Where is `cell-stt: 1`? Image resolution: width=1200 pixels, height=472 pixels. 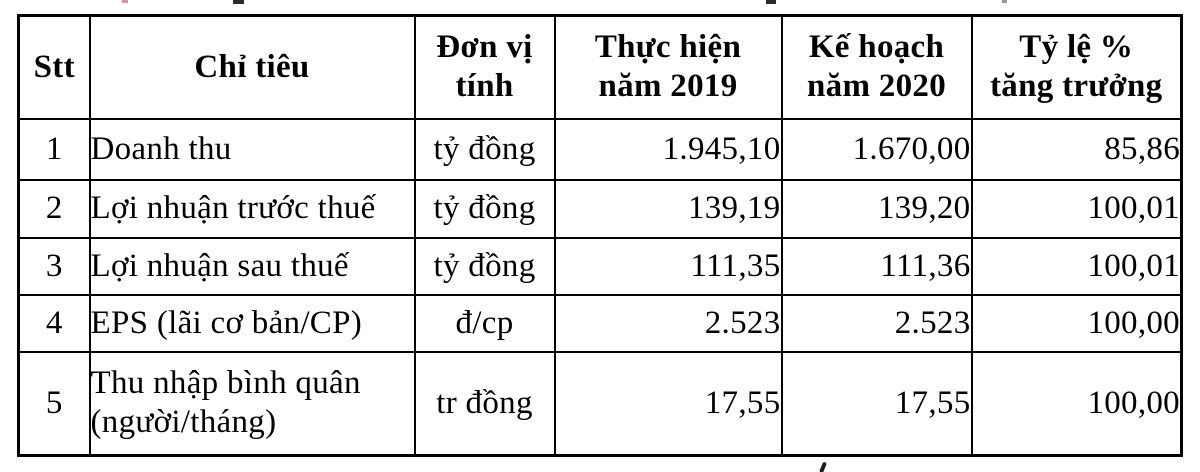
cell-stt: 1 is located at coordinates (54, 149).